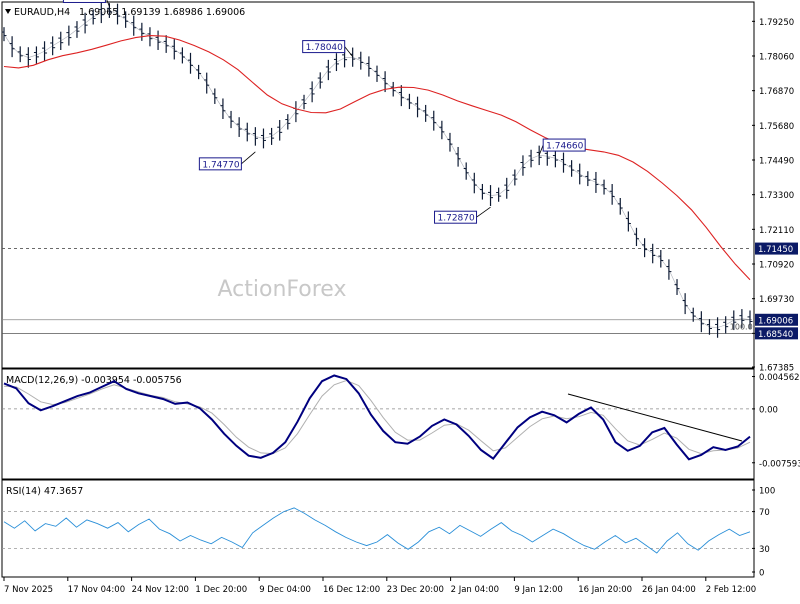  Describe the element at coordinates (776, 92) in the screenshot. I see `price-y-tick-label: 1.76870` at that location.